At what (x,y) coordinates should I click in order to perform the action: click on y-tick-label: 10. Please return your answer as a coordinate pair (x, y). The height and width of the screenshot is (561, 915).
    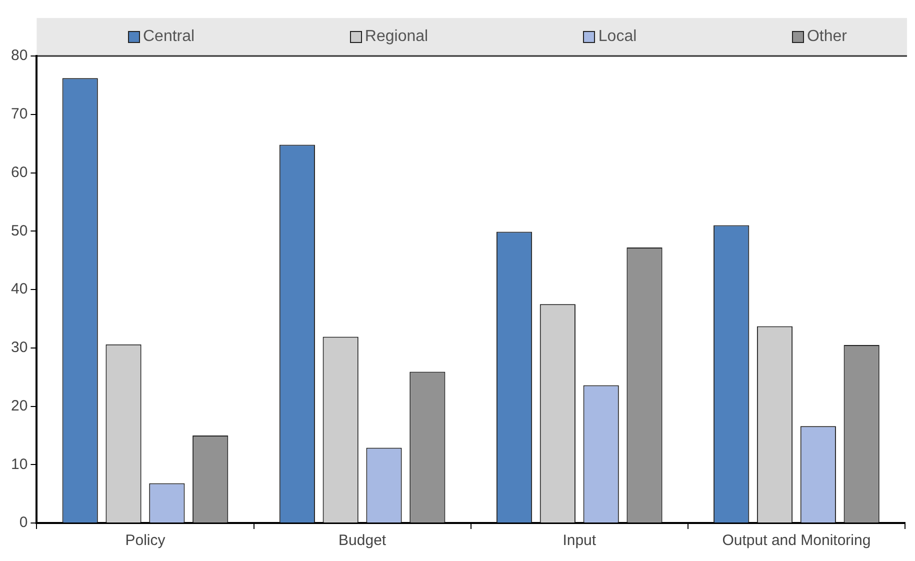
    Looking at the image, I should click on (19, 464).